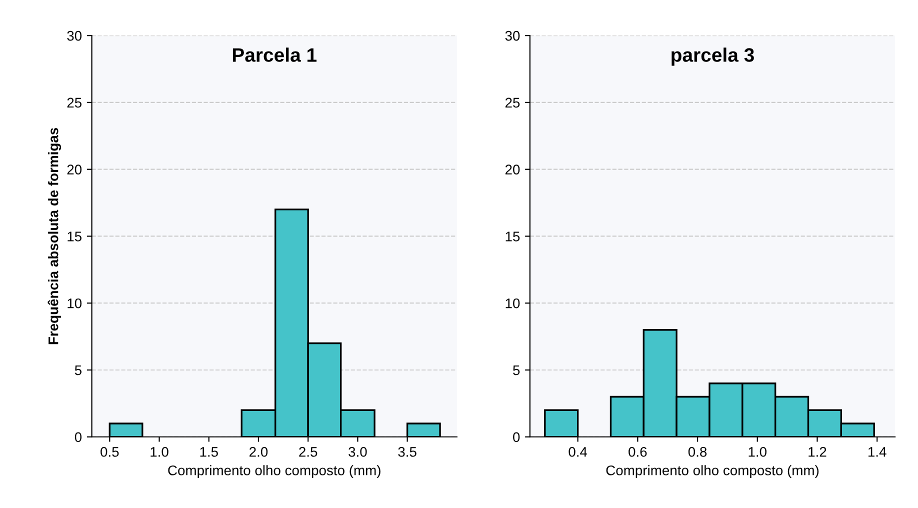 The image size is (918, 508). Describe the element at coordinates (308, 451) in the screenshot. I see `x-tick-label: 2.5` at that location.